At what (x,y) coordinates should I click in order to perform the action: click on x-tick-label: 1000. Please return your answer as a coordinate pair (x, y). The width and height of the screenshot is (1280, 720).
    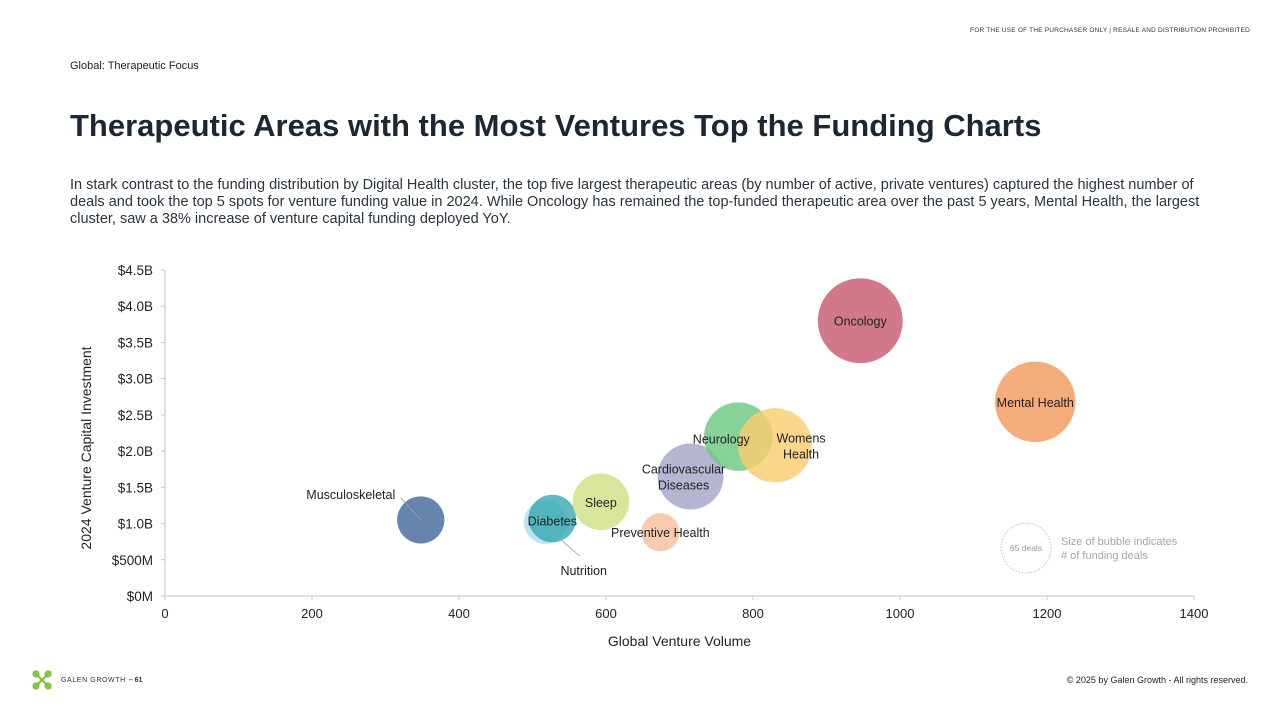
    Looking at the image, I should click on (900, 613).